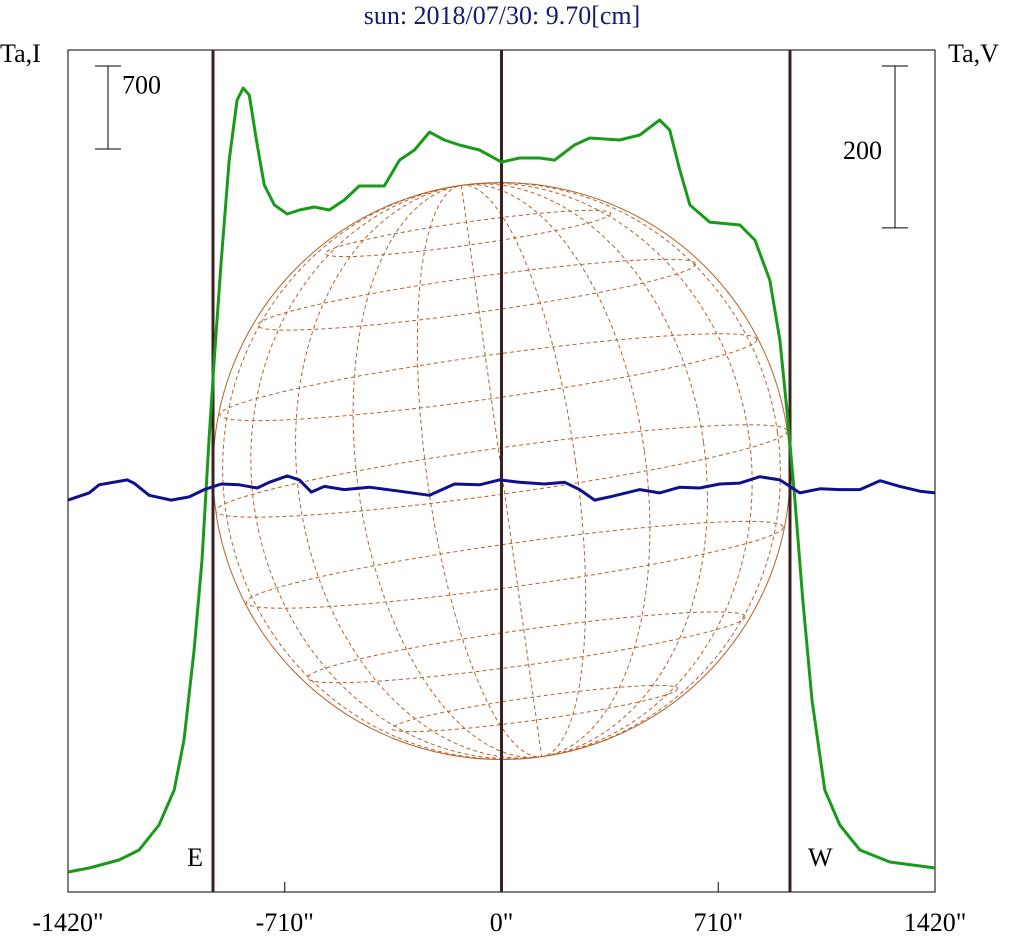  I want to click on scale-bar-label: 200, so click(862, 150).